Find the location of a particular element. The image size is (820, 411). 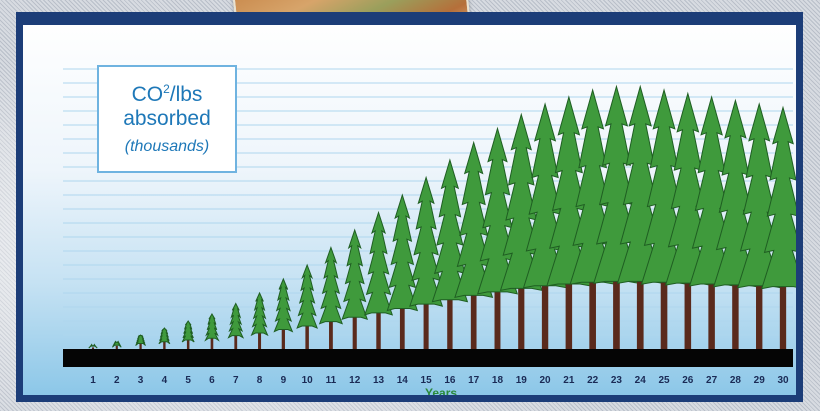

x-tick-label: 5 is located at coordinates (188, 380).